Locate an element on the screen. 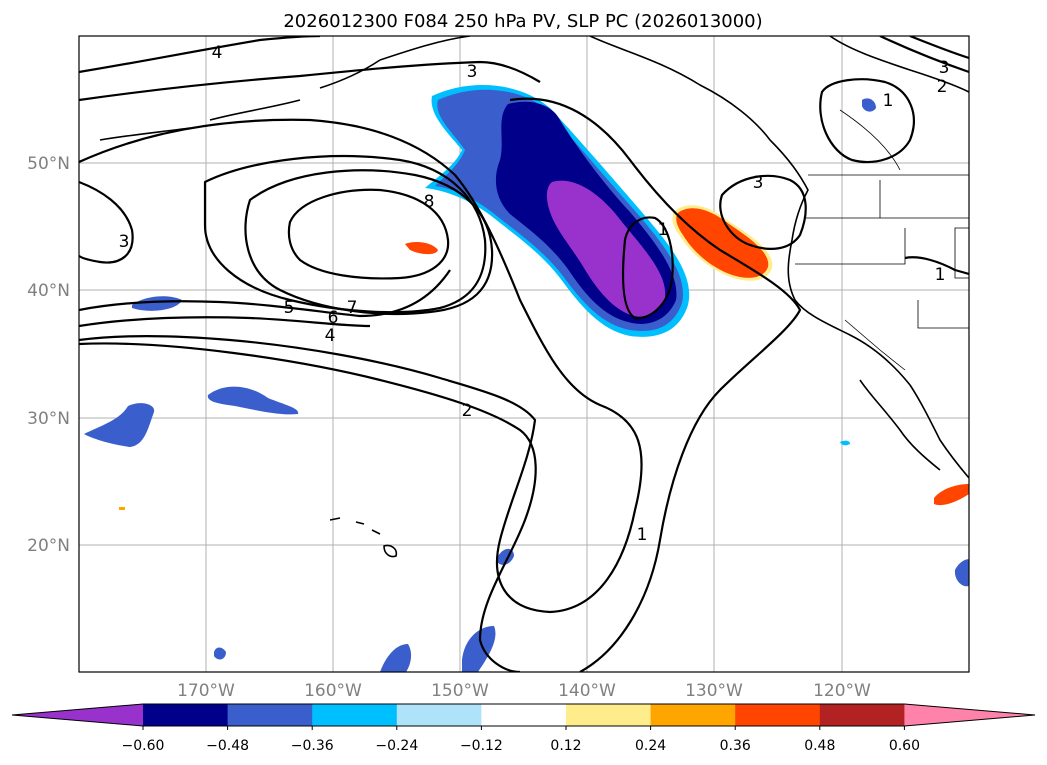 This screenshot has width=1047, height=765. pv-negative-anomaly-peak is located at coordinates (606, 248).